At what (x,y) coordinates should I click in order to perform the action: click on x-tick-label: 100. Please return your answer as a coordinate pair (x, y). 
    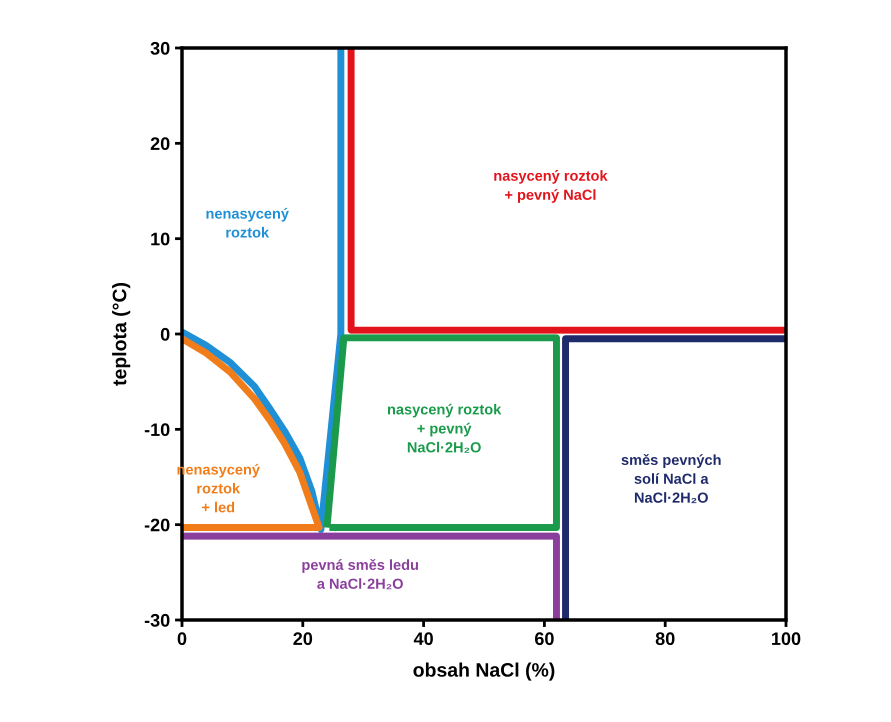
    Looking at the image, I should click on (786, 639).